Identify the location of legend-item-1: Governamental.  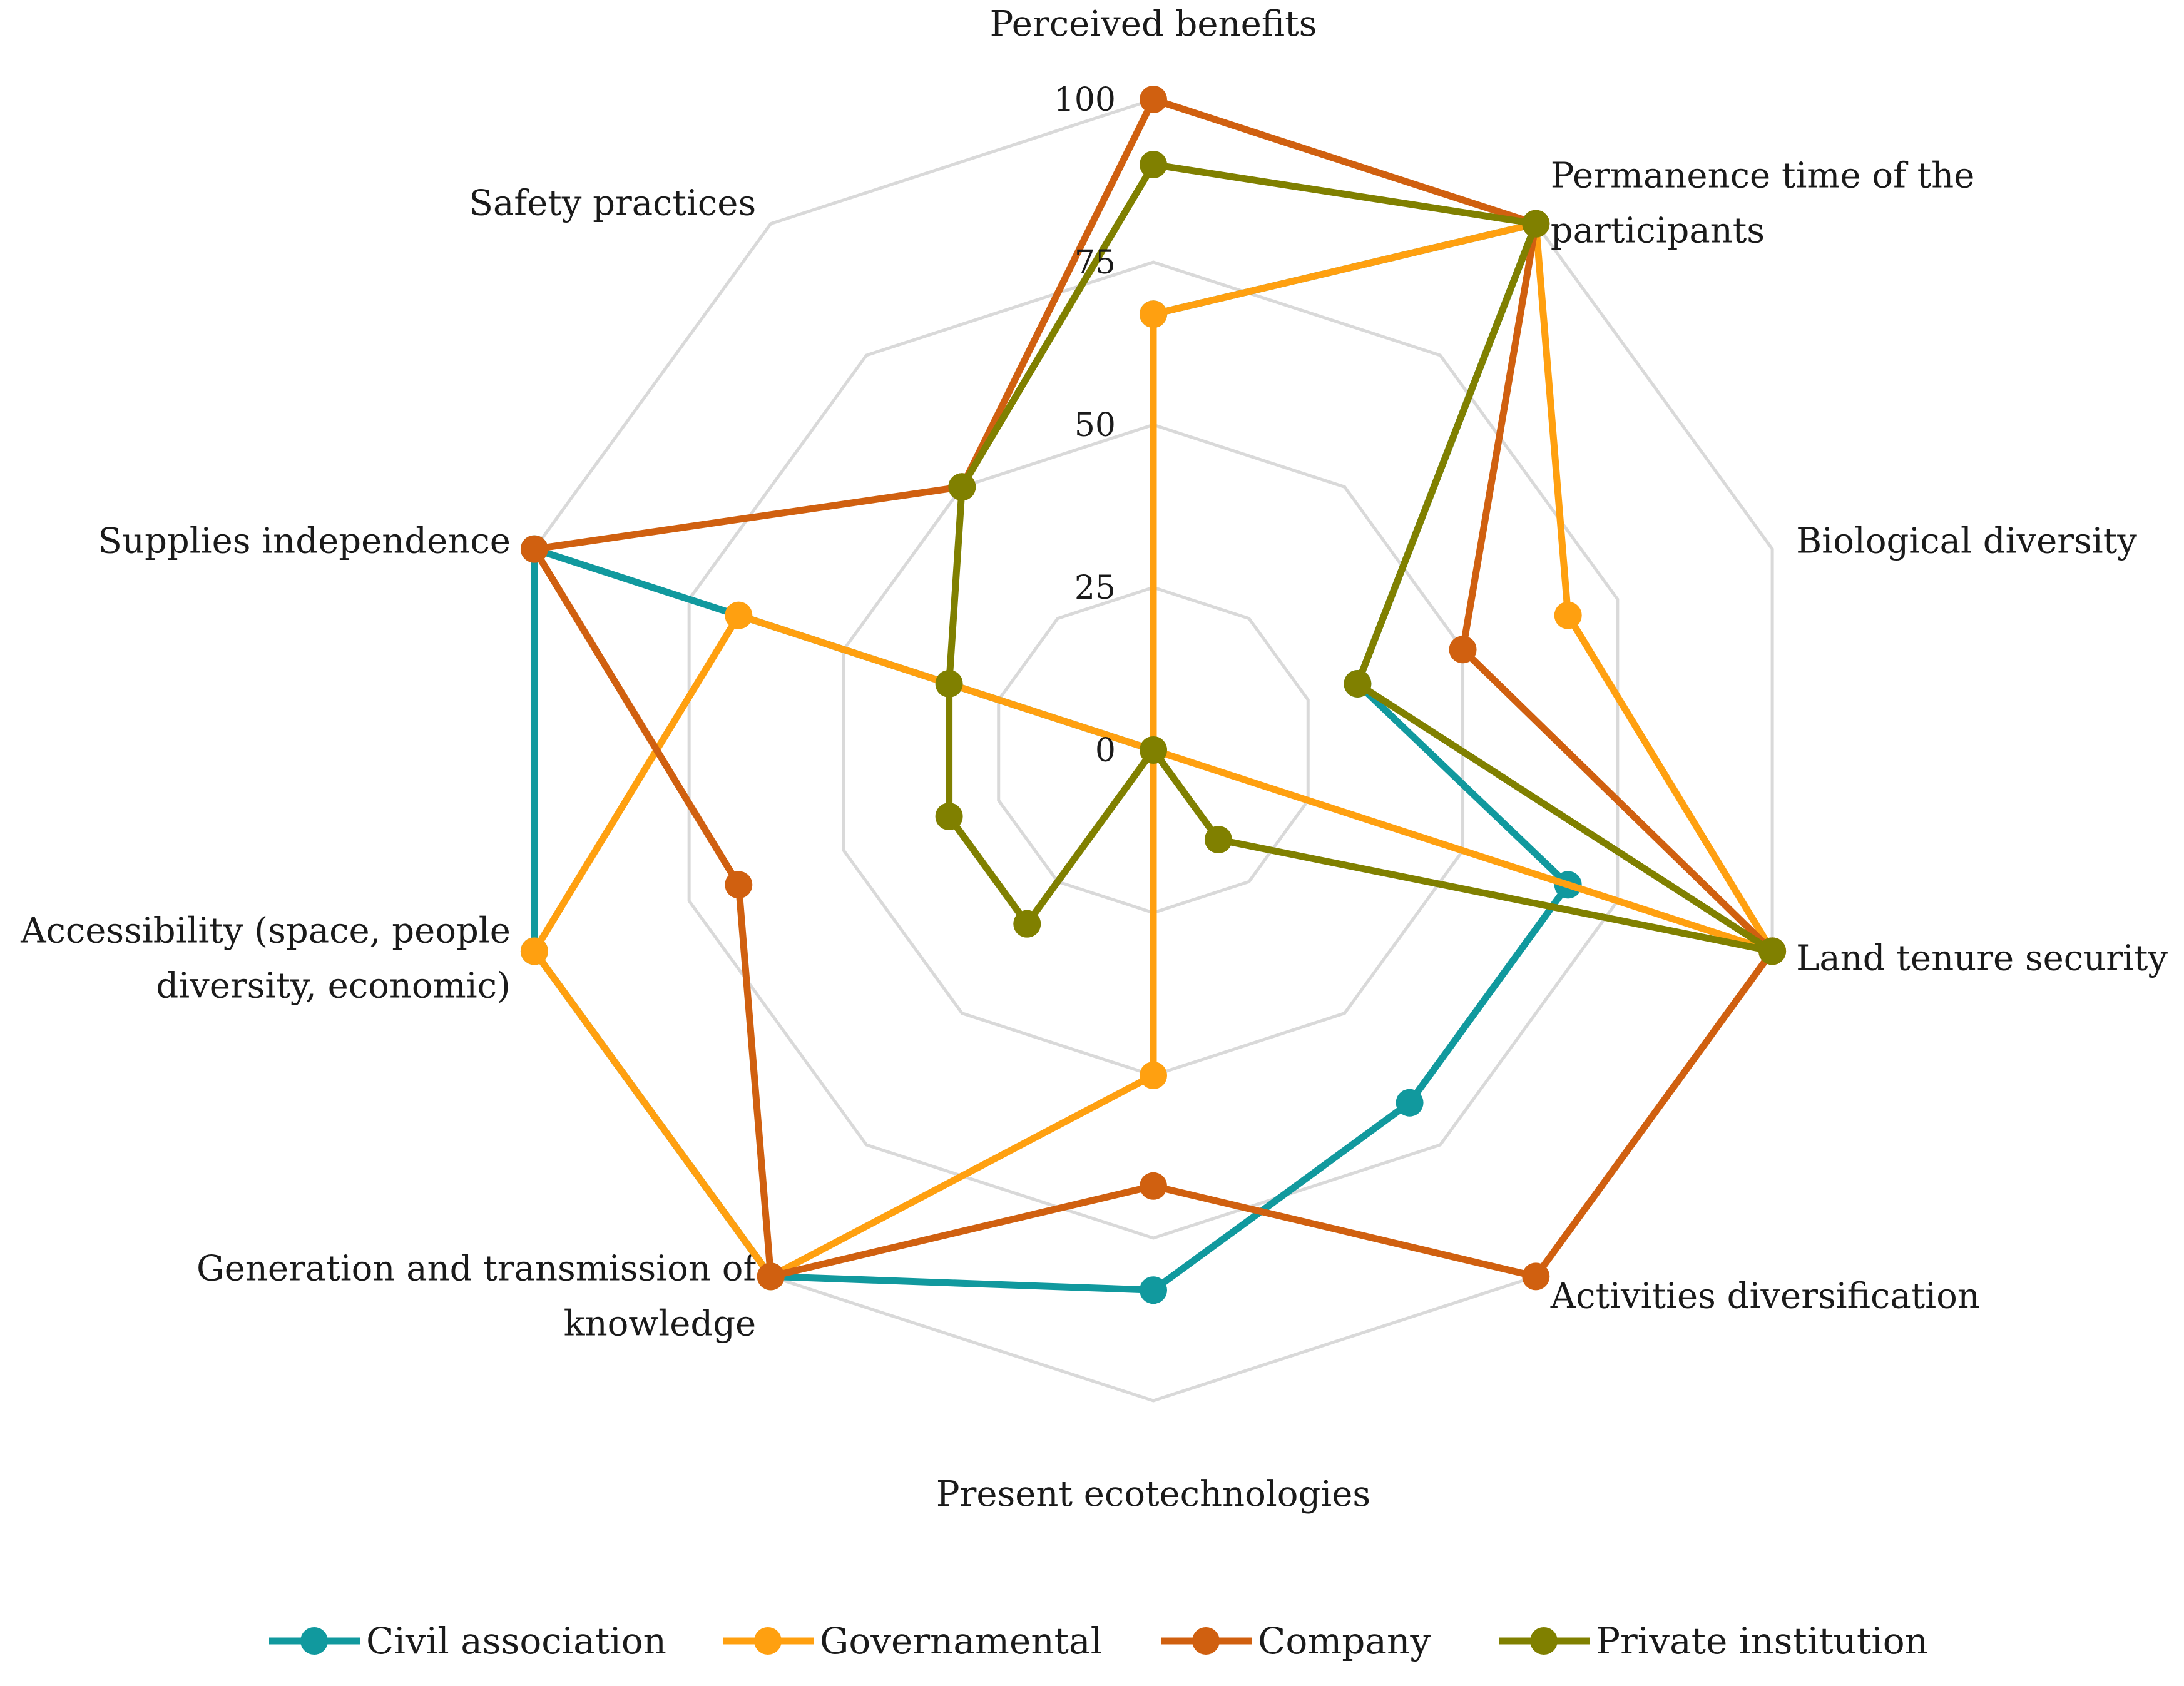
(913, 1641).